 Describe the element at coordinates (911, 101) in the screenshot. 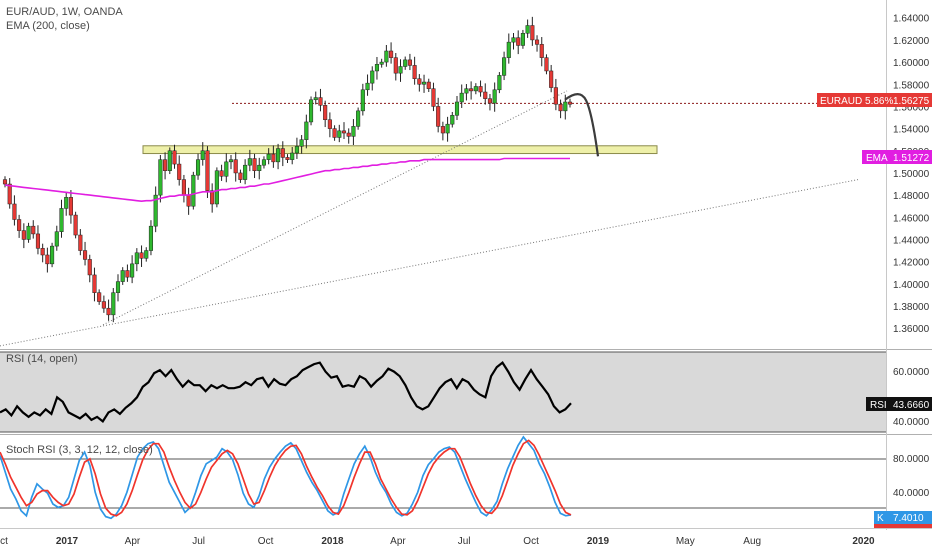

I see `svg-text: 1.56275` at that location.